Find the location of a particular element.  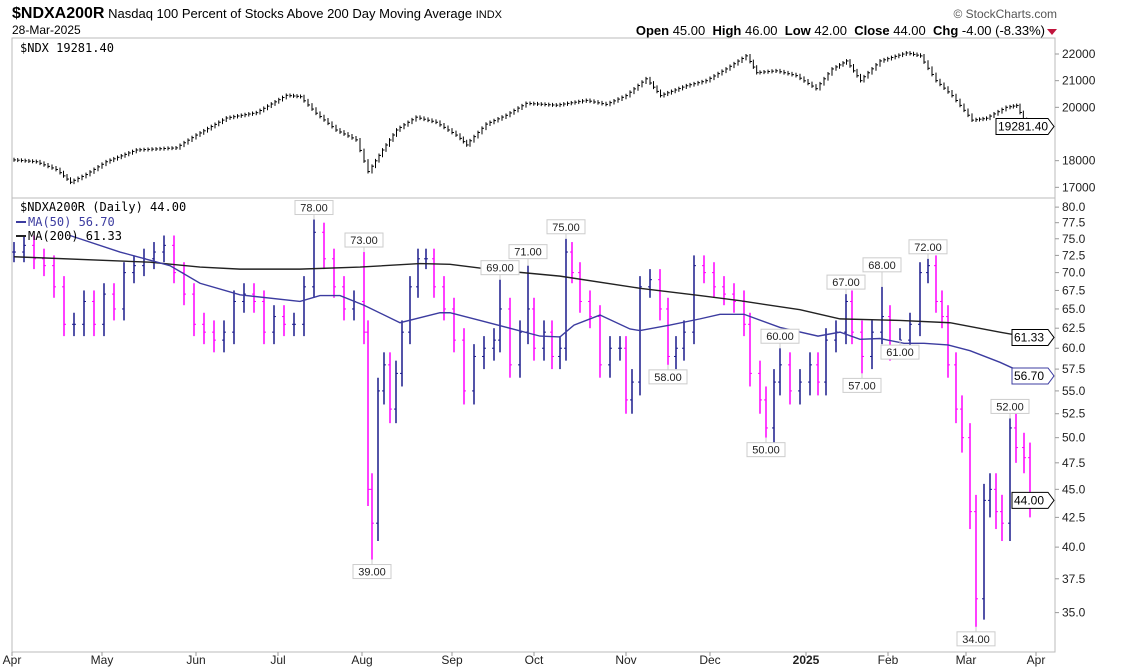

annotation-label: 60.00 is located at coordinates (780, 337).